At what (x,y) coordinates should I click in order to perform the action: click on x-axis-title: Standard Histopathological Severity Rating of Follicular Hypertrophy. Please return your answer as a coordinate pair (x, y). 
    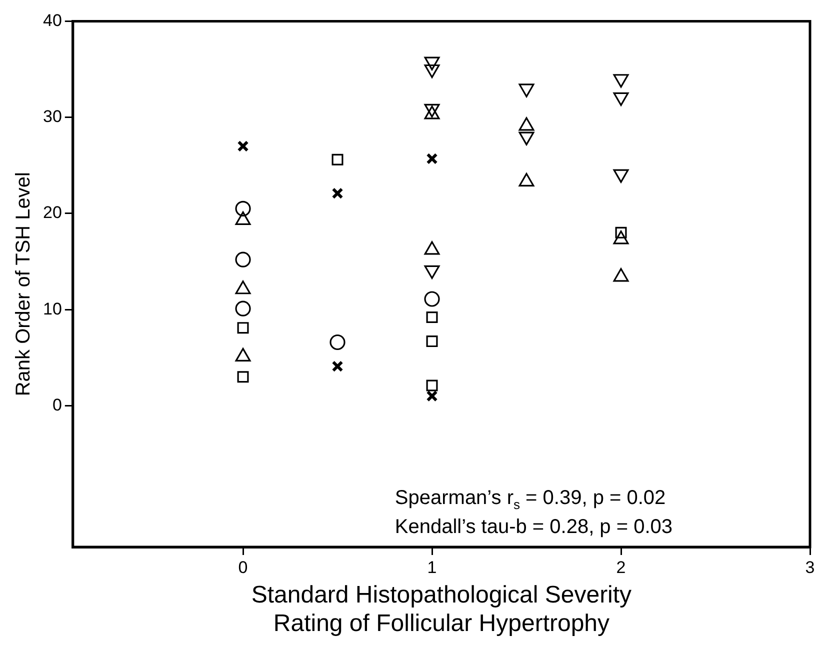
    Looking at the image, I should click on (441, 609).